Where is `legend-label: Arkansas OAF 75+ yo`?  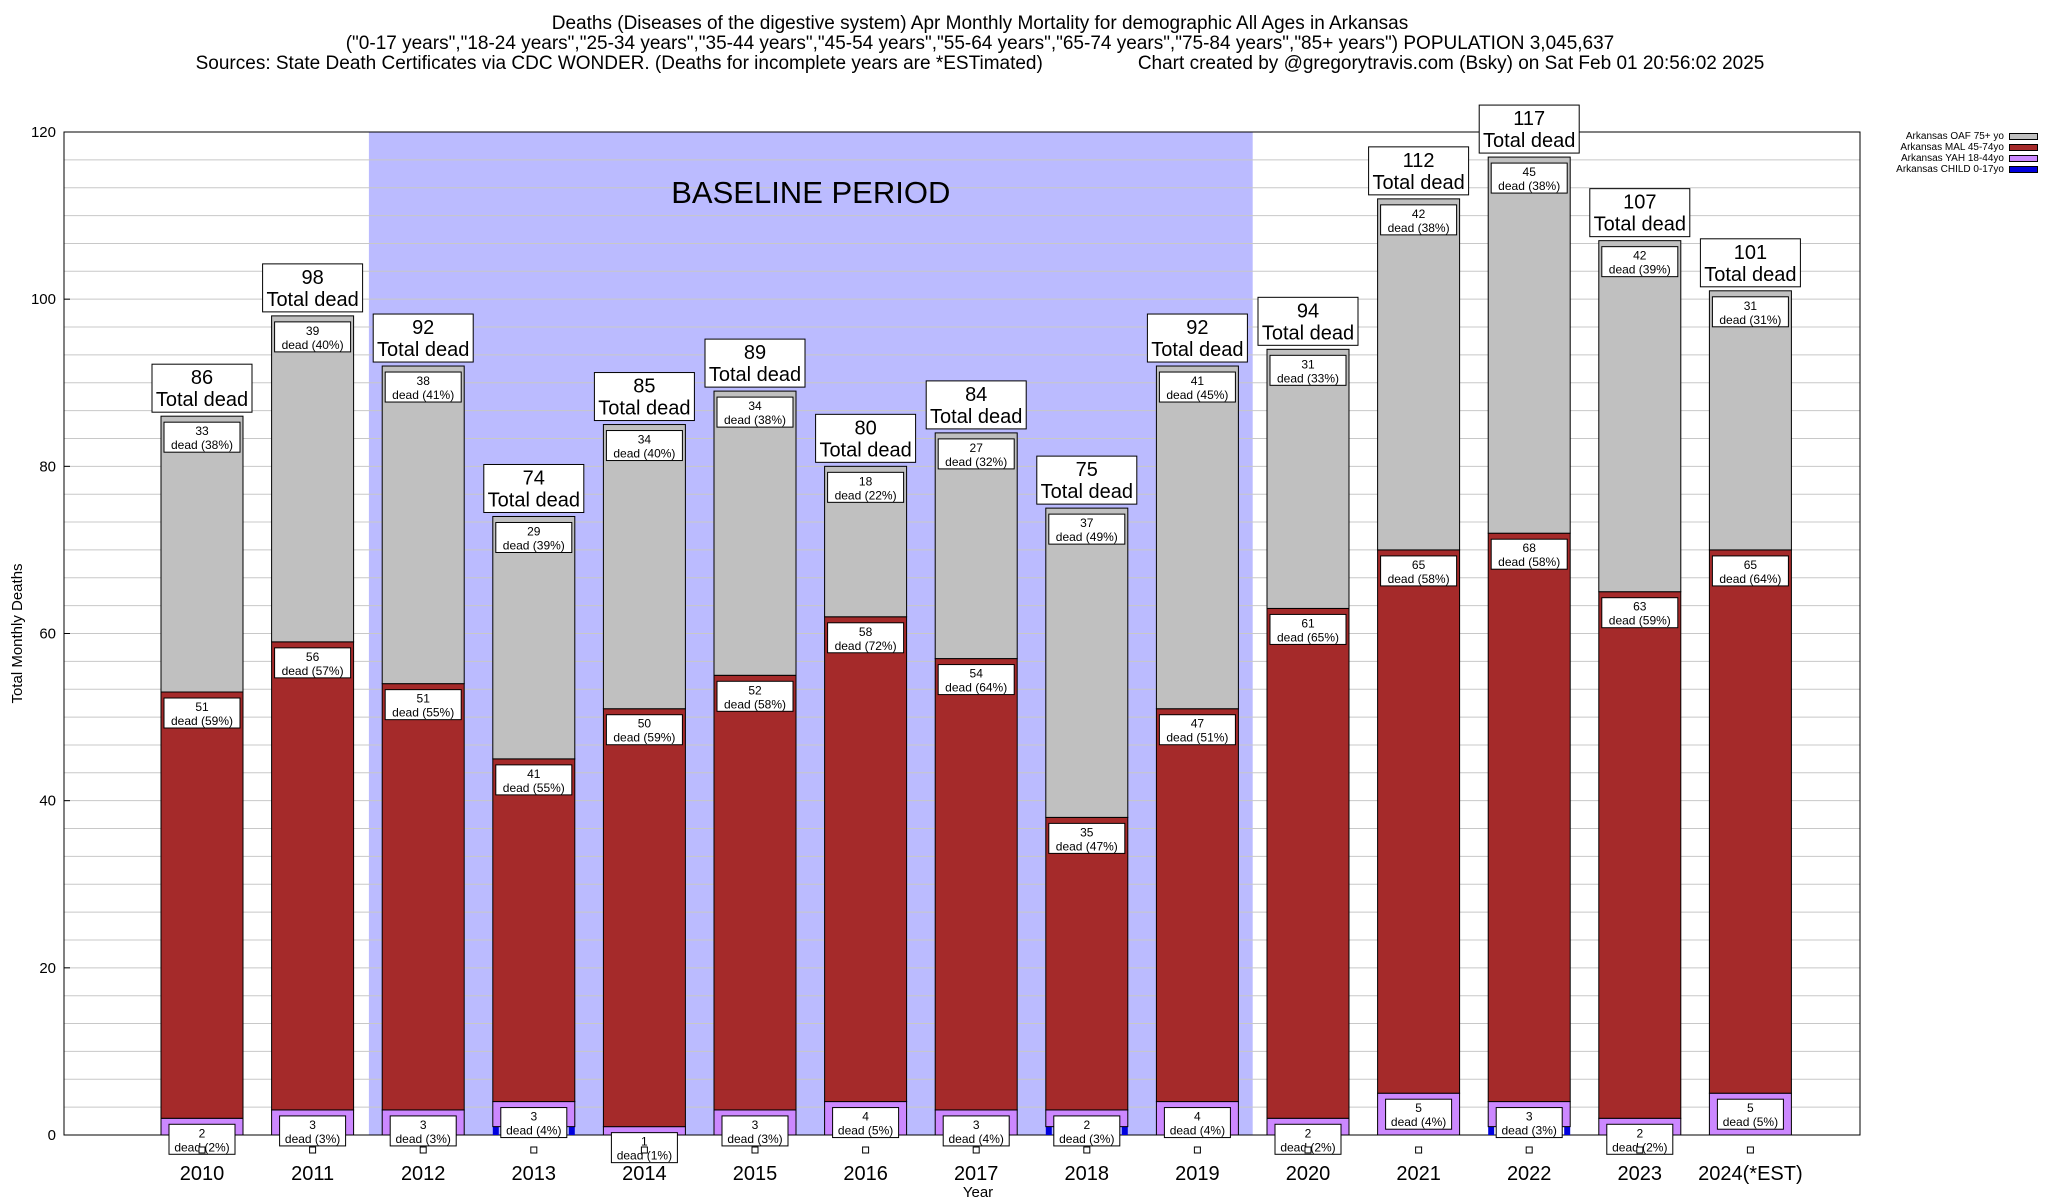 legend-label: Arkansas OAF 75+ yo is located at coordinates (1954, 136).